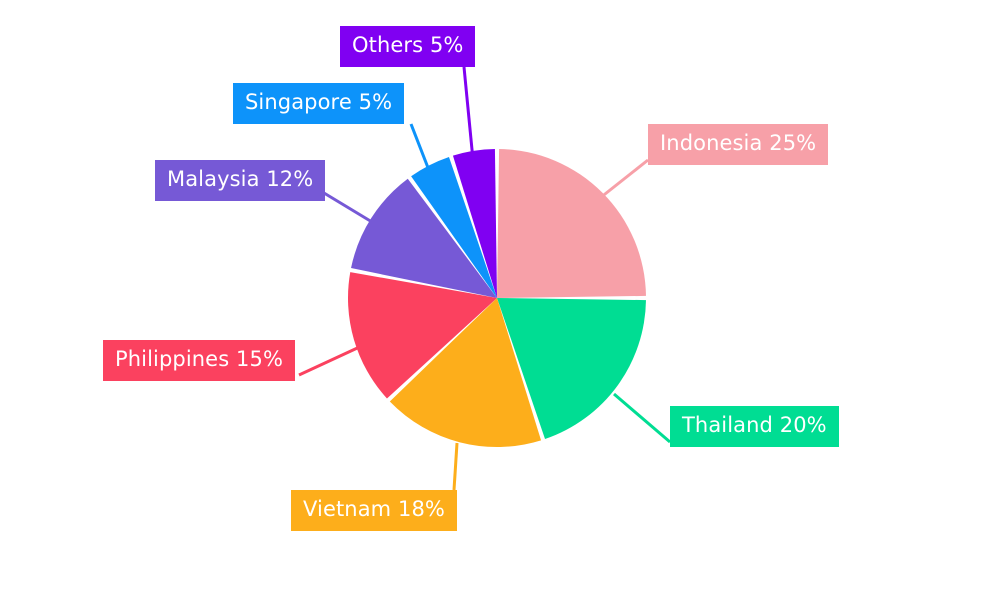 This screenshot has width=1000, height=600. I want to click on pie-slice-label: Thailand 20%, so click(754, 426).